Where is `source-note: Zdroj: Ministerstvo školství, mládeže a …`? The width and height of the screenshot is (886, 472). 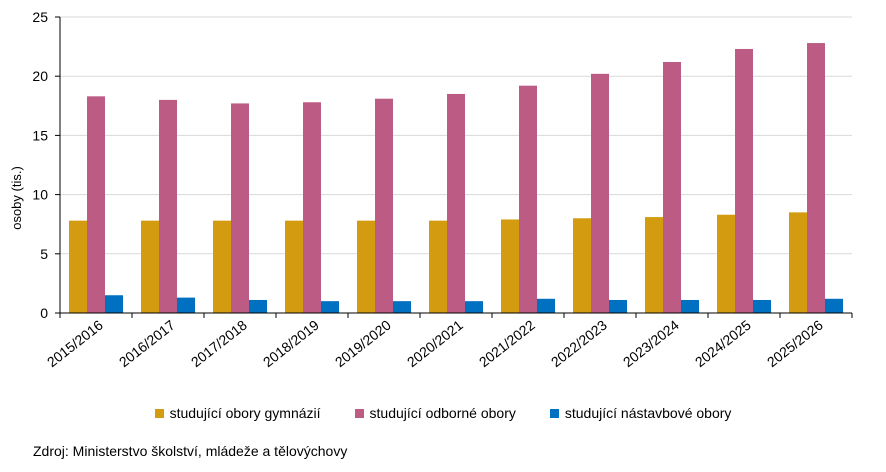 source-note: Zdroj: Ministerstvo školství, mládeže a … is located at coordinates (190, 451).